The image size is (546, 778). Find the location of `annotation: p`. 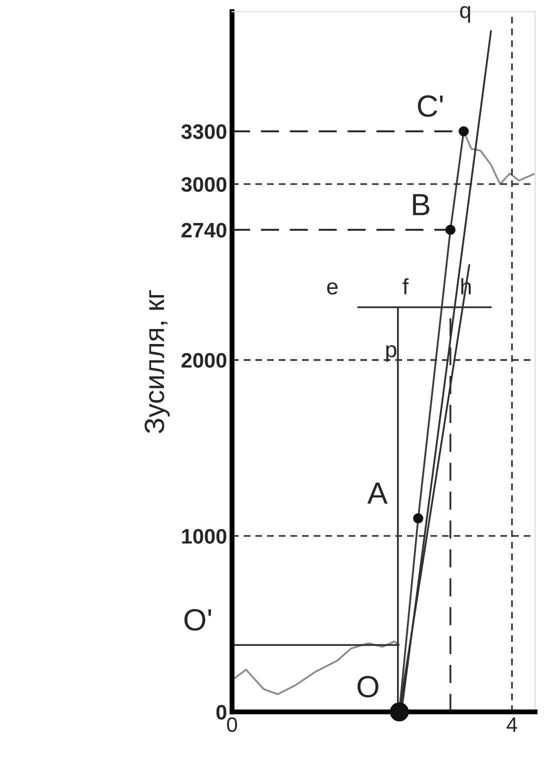

annotation: p is located at coordinates (391, 353).